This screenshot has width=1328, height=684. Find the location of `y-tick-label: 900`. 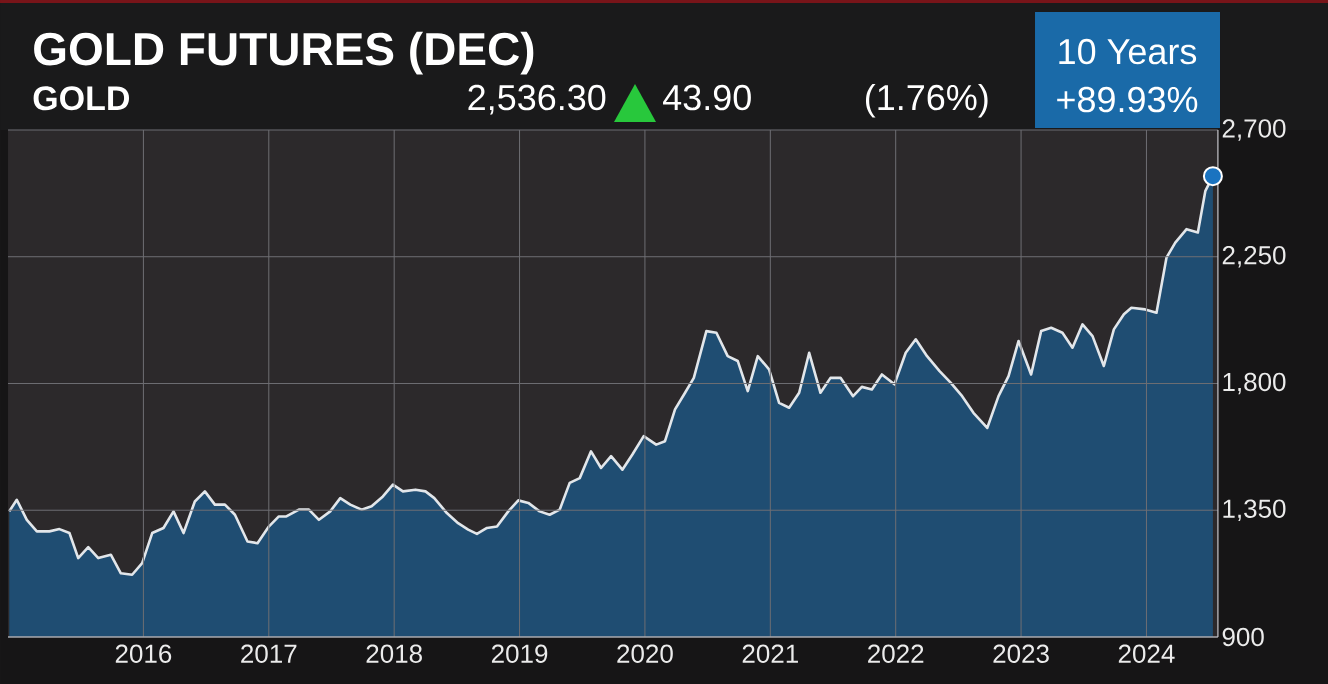

y-tick-label: 900 is located at coordinates (1243, 637).